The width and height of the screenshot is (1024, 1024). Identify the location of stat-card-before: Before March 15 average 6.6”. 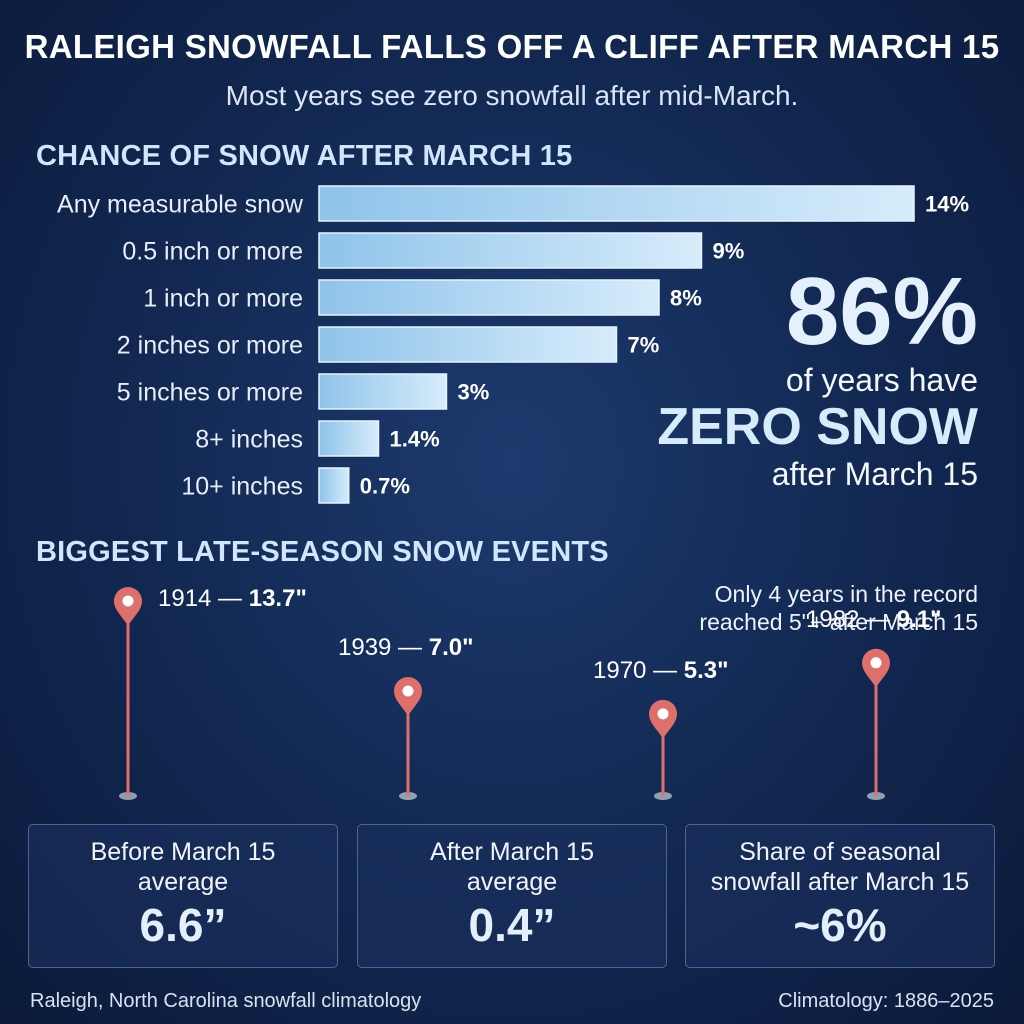
(183, 896).